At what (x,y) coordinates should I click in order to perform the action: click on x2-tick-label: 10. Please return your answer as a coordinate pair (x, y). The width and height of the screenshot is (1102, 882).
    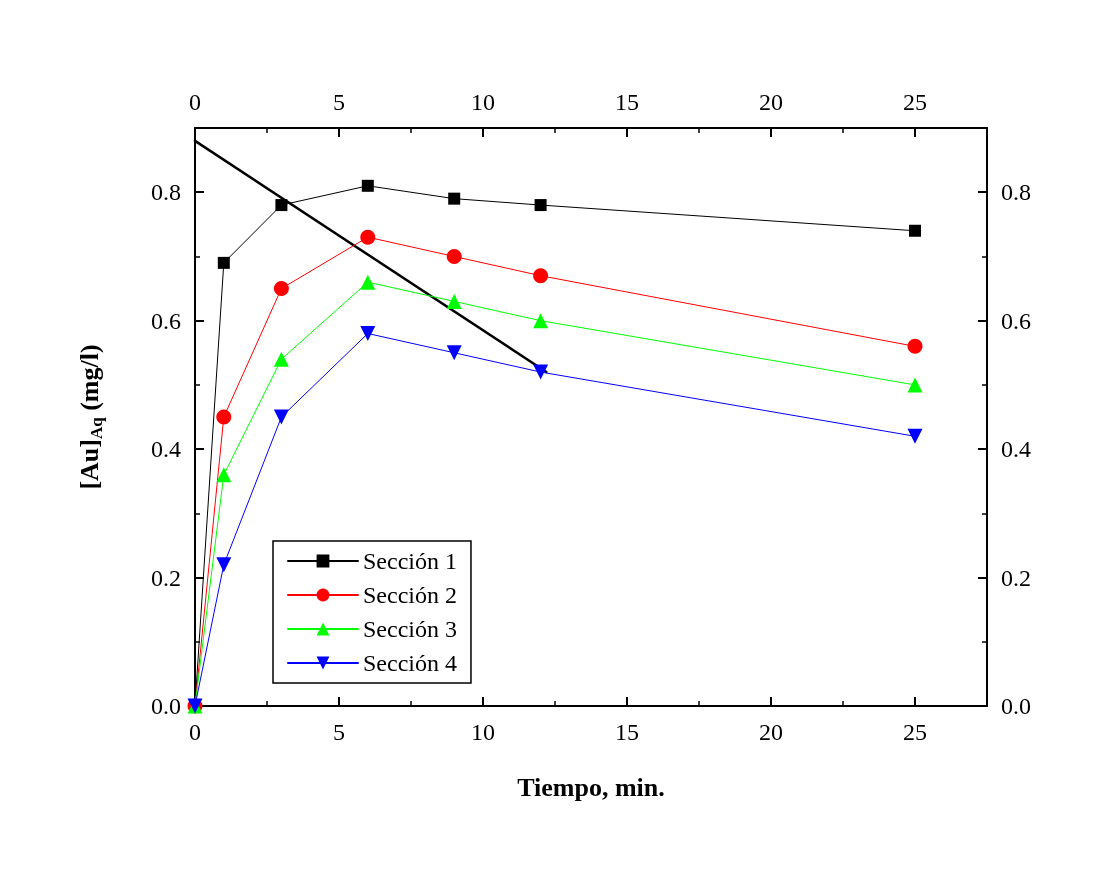
    Looking at the image, I should click on (483, 102).